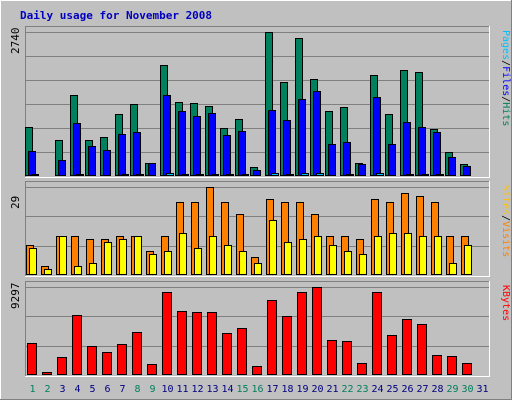  Describe the element at coordinates (242, 389) in the screenshot. I see `x-tick-label: 15` at that location.